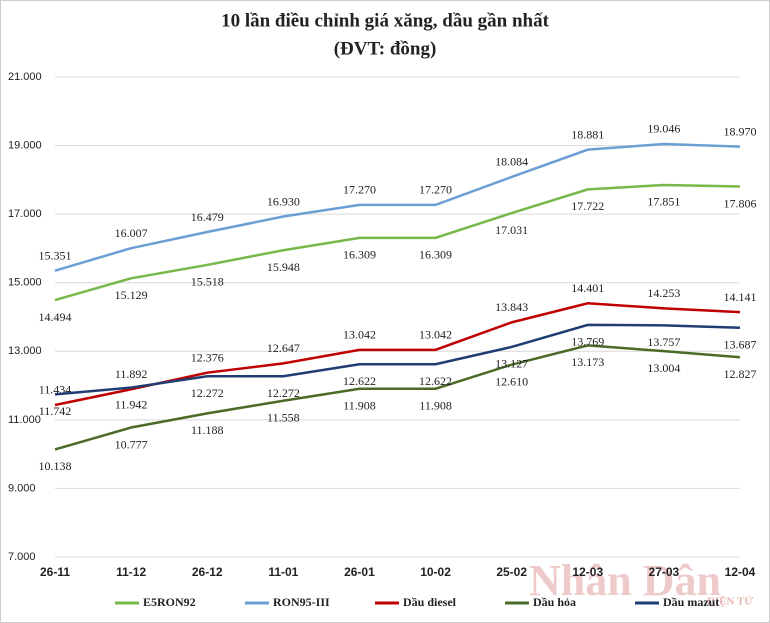 The height and width of the screenshot is (623, 770). What do you see at coordinates (691, 602) in the screenshot?
I see `legend-label: Dầu mazut` at bounding box center [691, 602].